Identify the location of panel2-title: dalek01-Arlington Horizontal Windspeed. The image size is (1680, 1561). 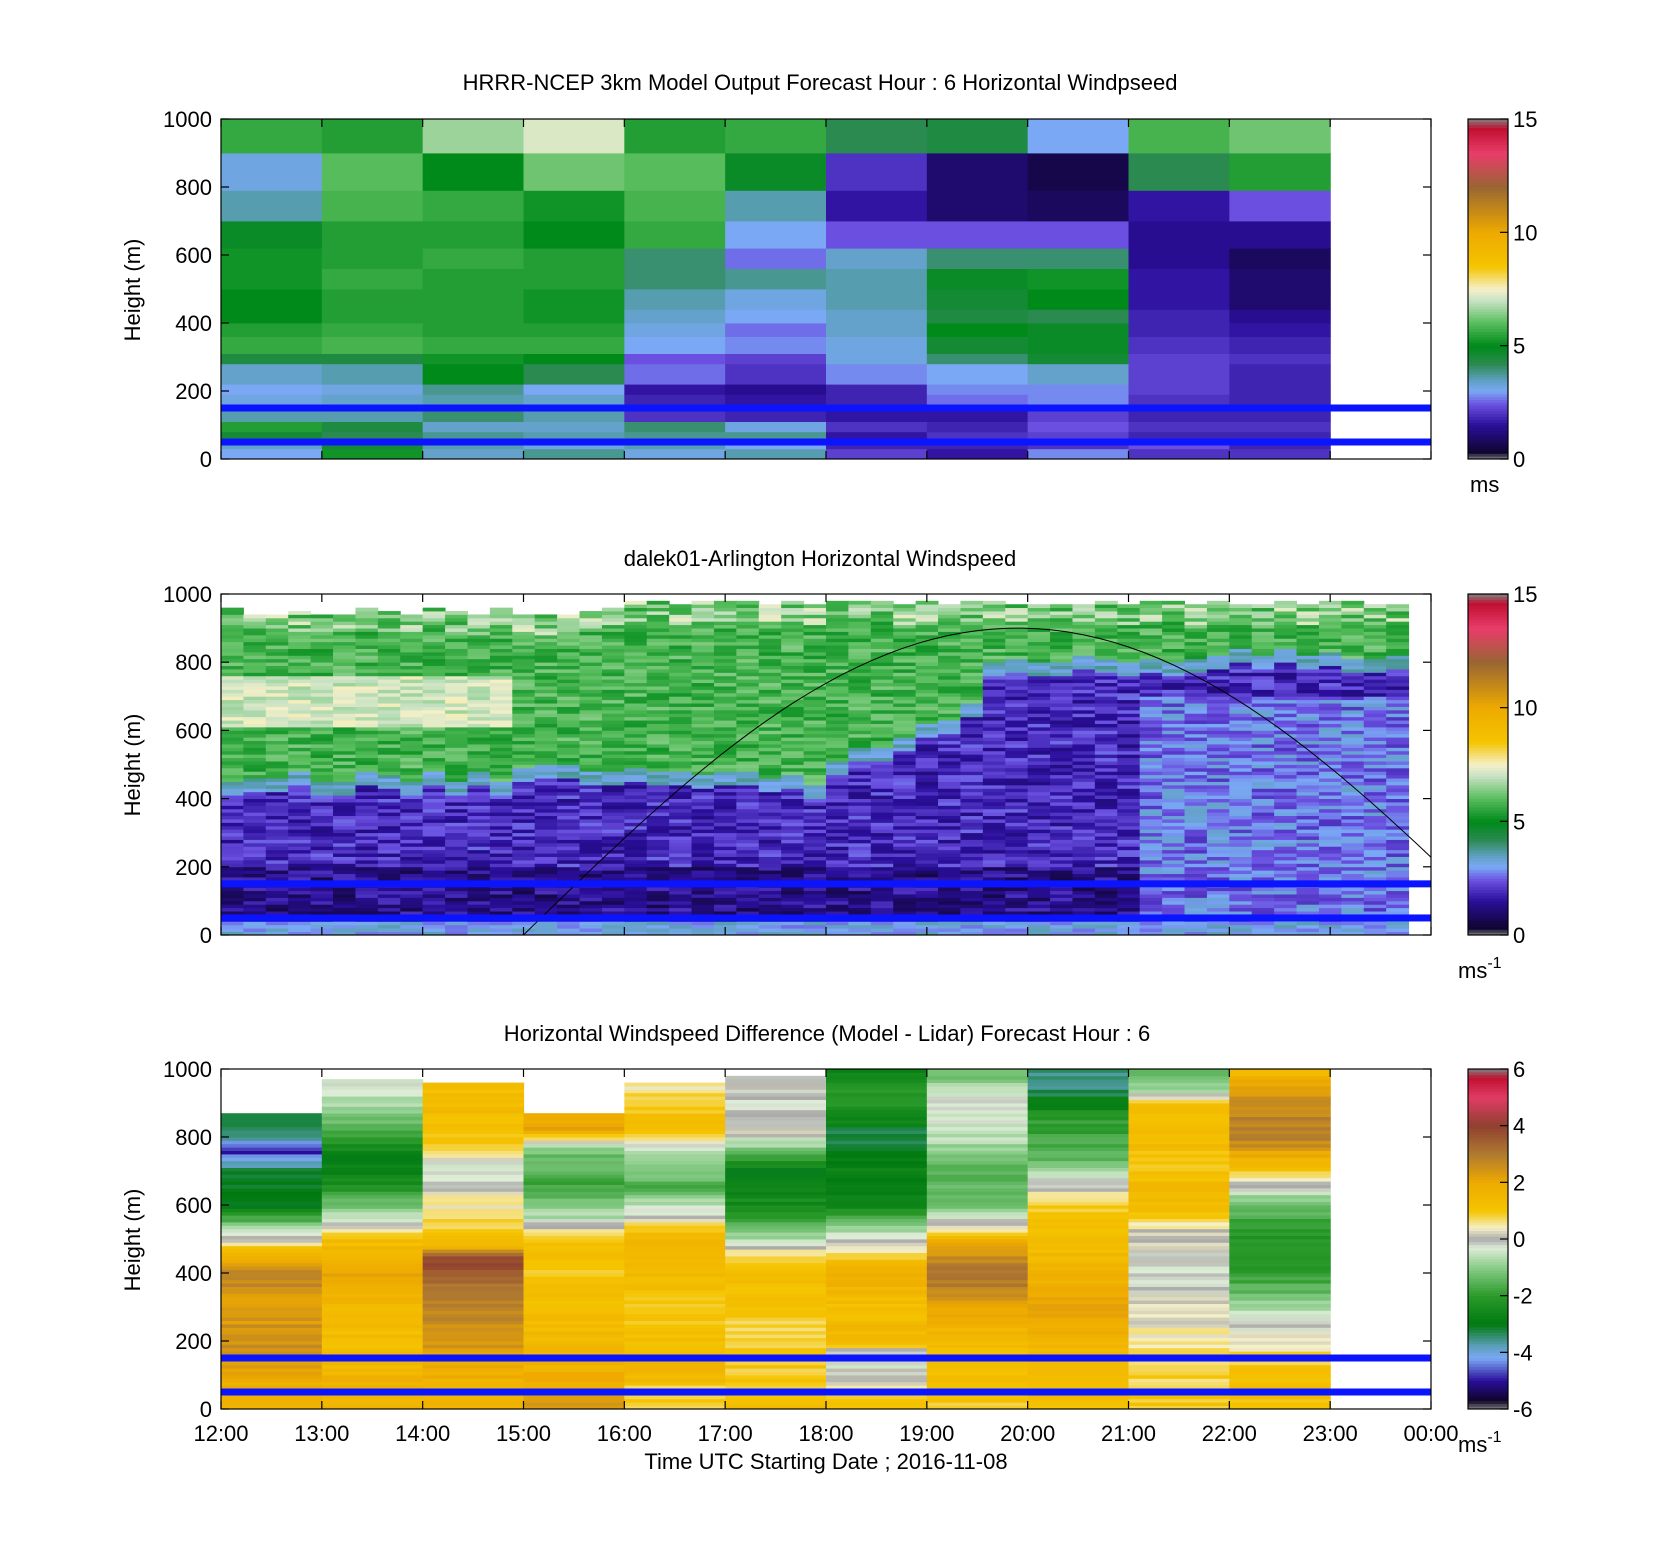
(820, 558).